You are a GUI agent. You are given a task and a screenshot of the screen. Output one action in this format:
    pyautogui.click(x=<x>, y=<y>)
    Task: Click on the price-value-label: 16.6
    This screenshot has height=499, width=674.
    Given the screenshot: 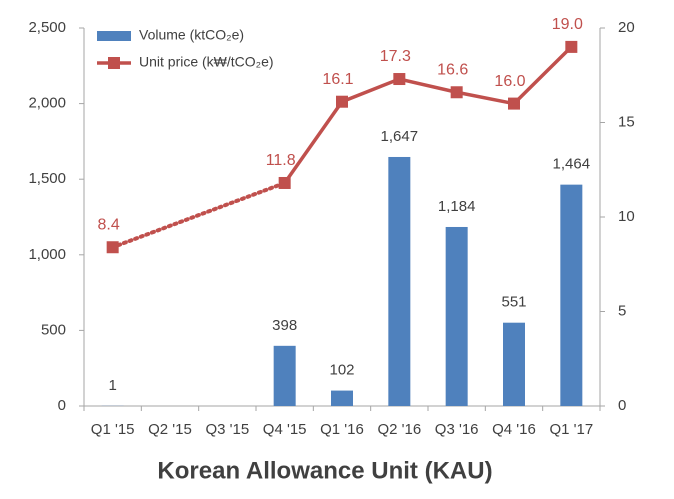 What is the action you would take?
    pyautogui.click(x=452, y=69)
    